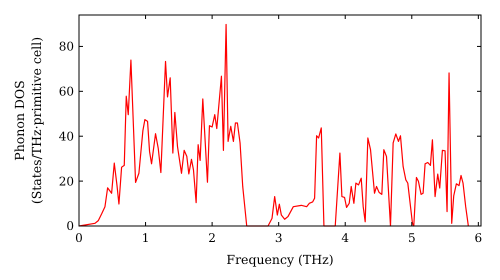 The width and height of the screenshot is (500, 280). What do you see at coordinates (278, 238) in the screenshot?
I see `x-tick-label: 3` at bounding box center [278, 238].